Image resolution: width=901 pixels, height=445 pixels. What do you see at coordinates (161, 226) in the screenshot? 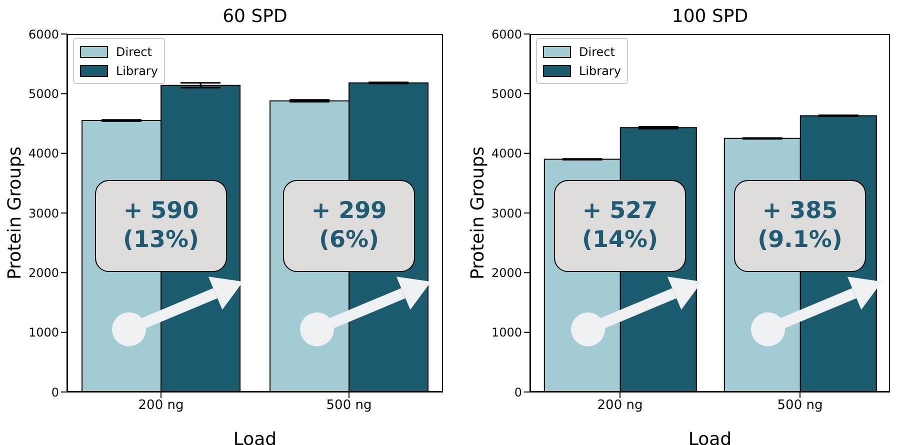
I see `annotation: + 590 (13%)` at bounding box center [161, 226].